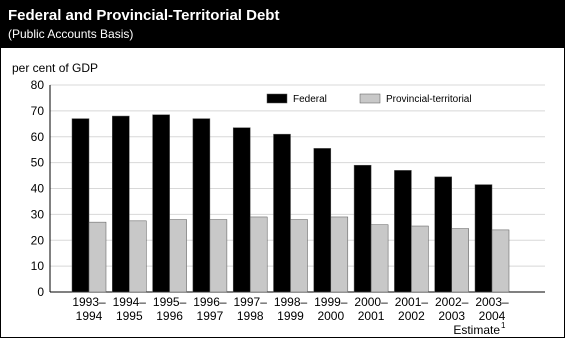 The image size is (565, 338). What do you see at coordinates (371, 309) in the screenshot?
I see `x-tick-label: 2000– 2001` at bounding box center [371, 309].